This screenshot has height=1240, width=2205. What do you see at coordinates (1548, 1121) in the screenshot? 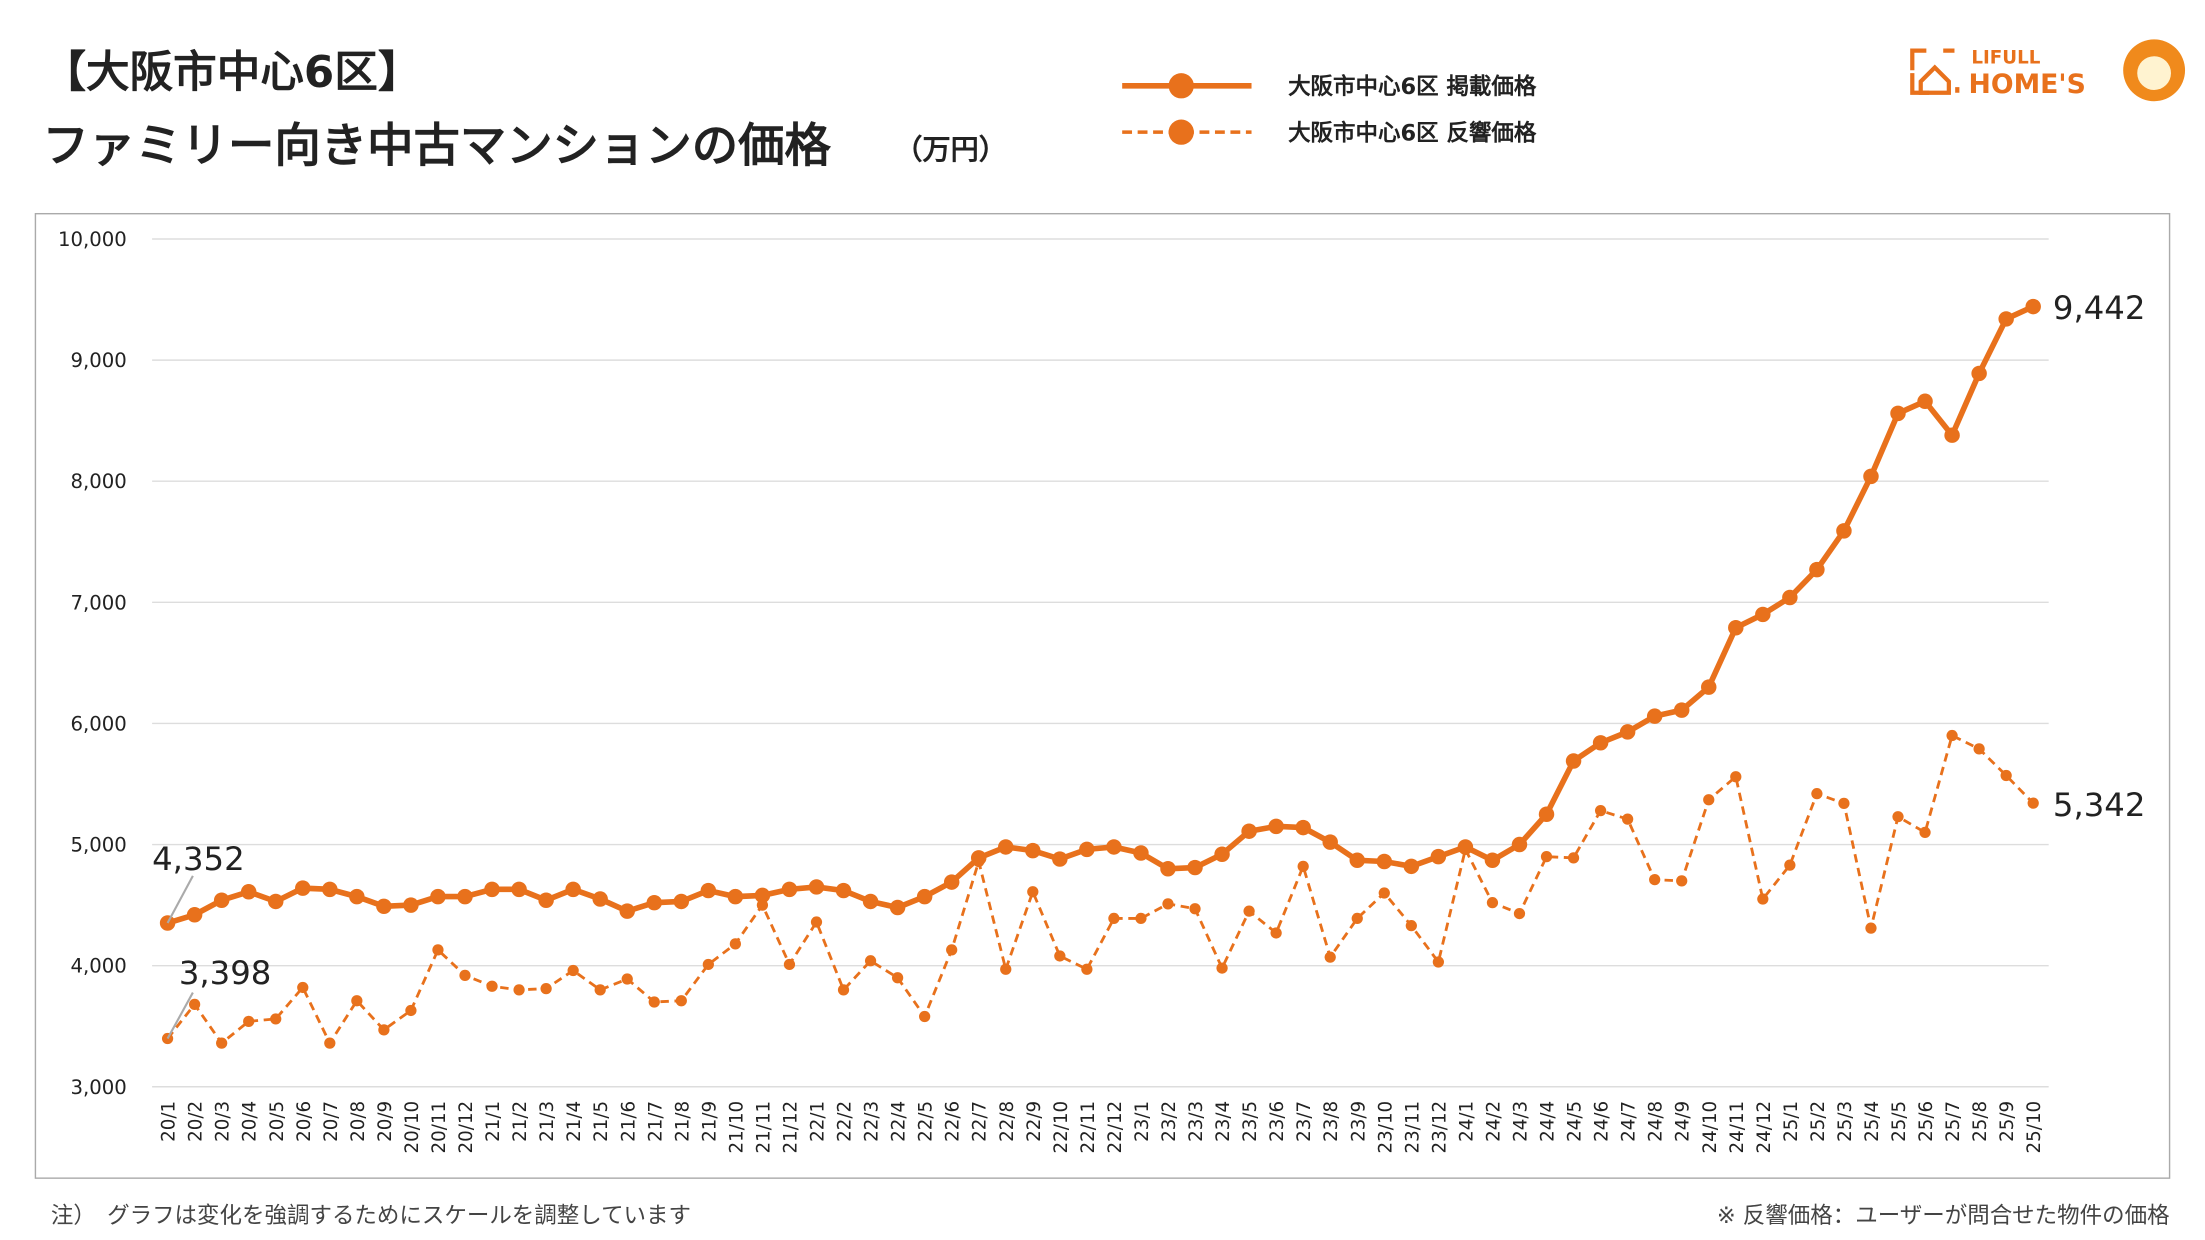
I see `x-tick-label: 24/4` at bounding box center [1548, 1121].